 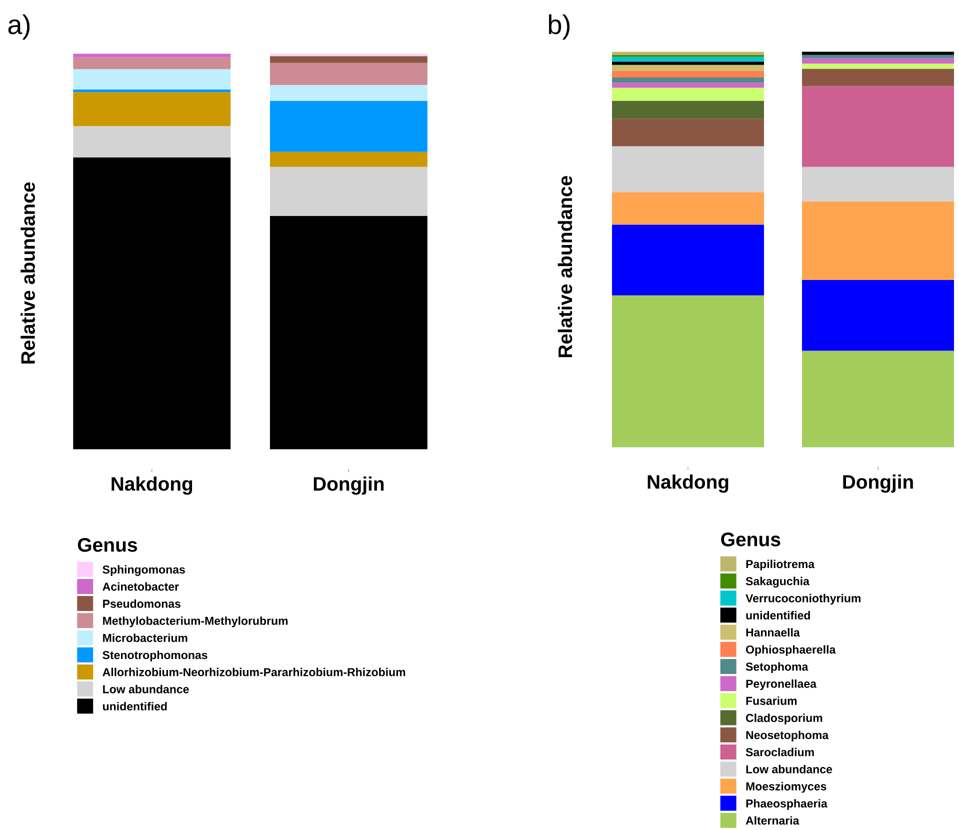 I want to click on legend-label: Acinetobacter, so click(x=140, y=586).